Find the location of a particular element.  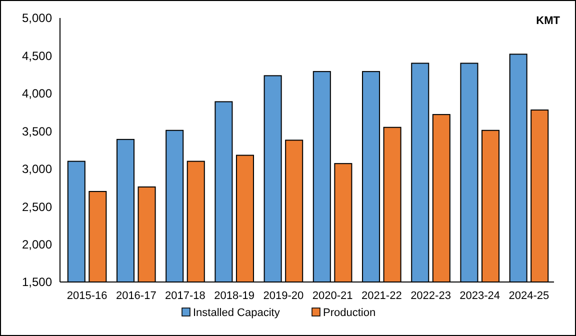

y-tick-label: 2,000 is located at coordinates (37, 244).